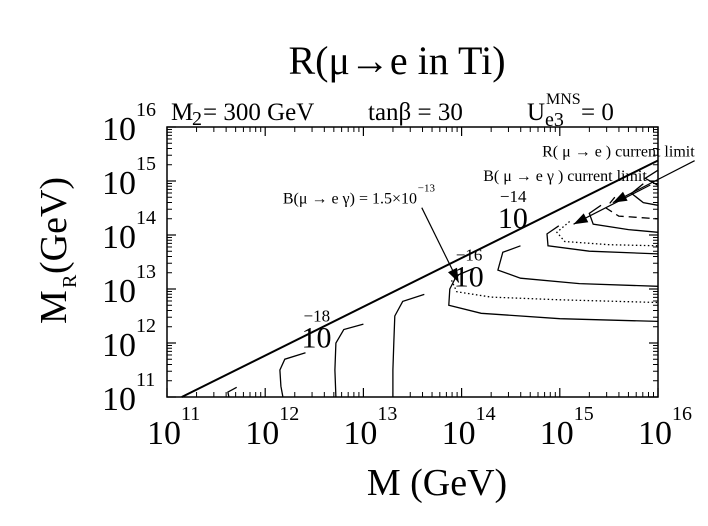 The height and width of the screenshot is (526, 708). What do you see at coordinates (119, 291) in the screenshot?
I see `y-tick-label-base-13: 10` at bounding box center [119, 291].